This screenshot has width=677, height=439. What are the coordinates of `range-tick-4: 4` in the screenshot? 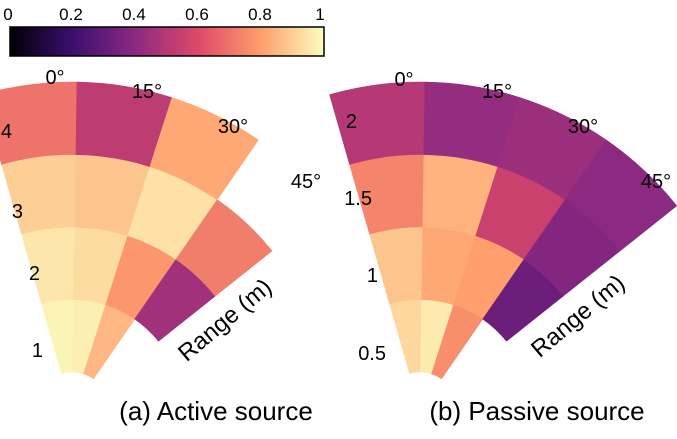 It's located at (6, 132).